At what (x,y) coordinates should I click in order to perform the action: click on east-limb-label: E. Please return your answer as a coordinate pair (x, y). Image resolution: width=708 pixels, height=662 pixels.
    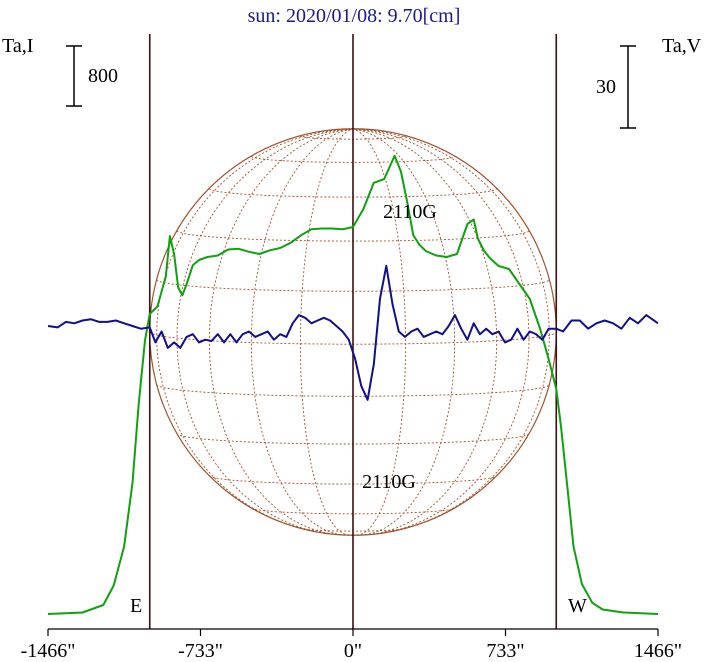
    Looking at the image, I should click on (136, 606).